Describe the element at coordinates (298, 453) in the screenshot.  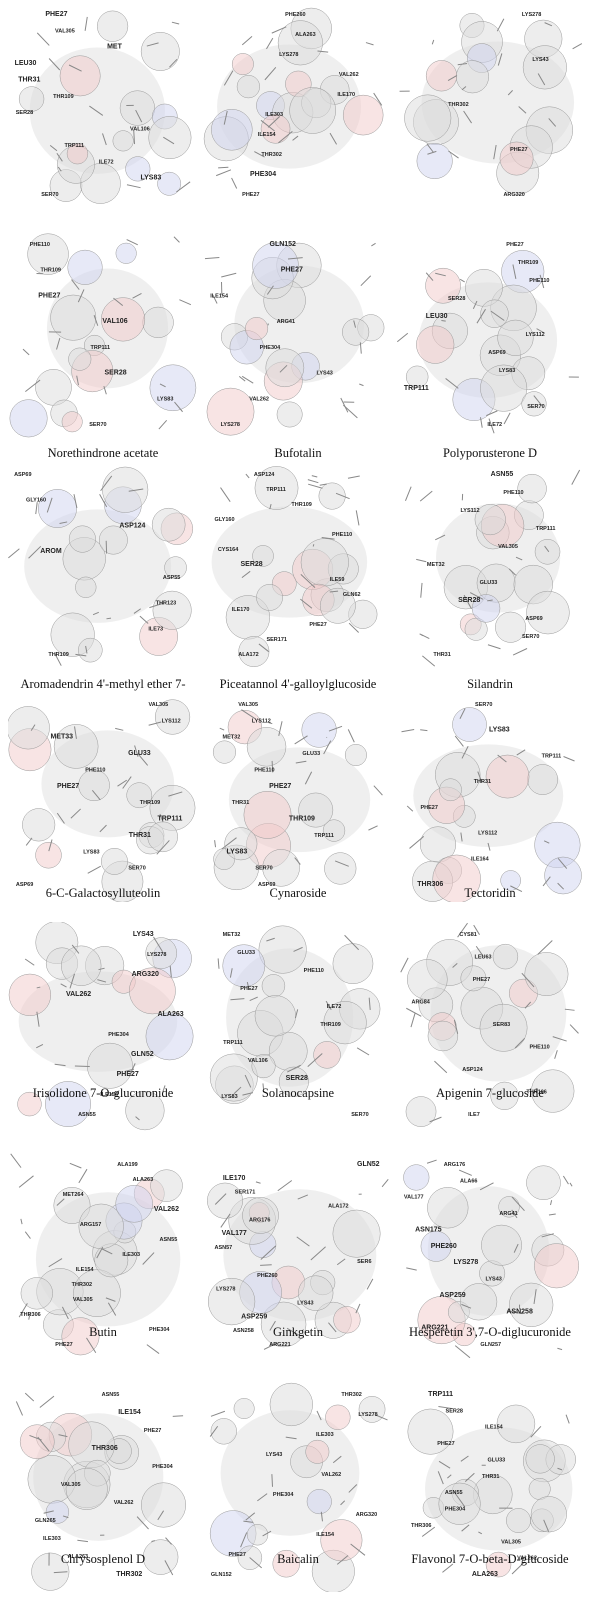
I see `panel-caption: Bufotalin` at that location.